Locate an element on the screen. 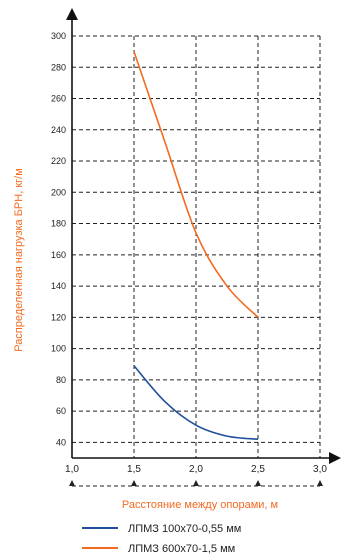  y-tick-label-180: 180 is located at coordinates (58, 224).